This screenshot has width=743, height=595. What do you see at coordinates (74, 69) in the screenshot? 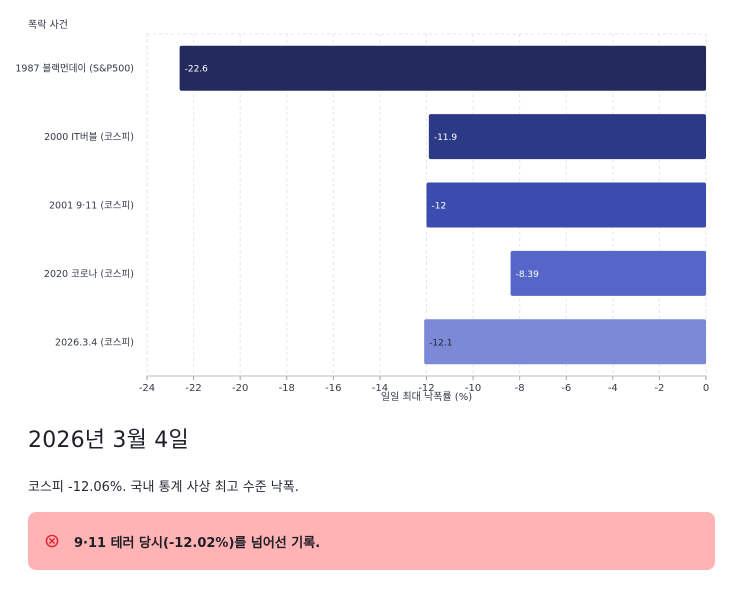
I see `category-label: 1987 블랙먼데이 (S&P500)` at bounding box center [74, 69].